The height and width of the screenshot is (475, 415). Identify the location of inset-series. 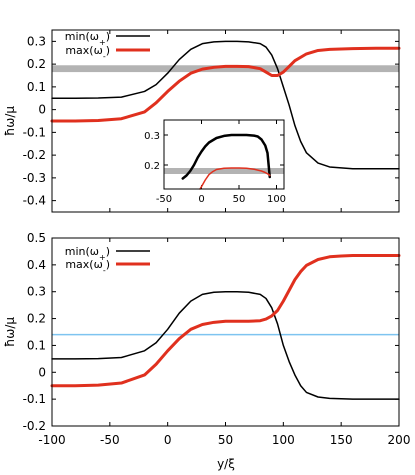
(226, 161).